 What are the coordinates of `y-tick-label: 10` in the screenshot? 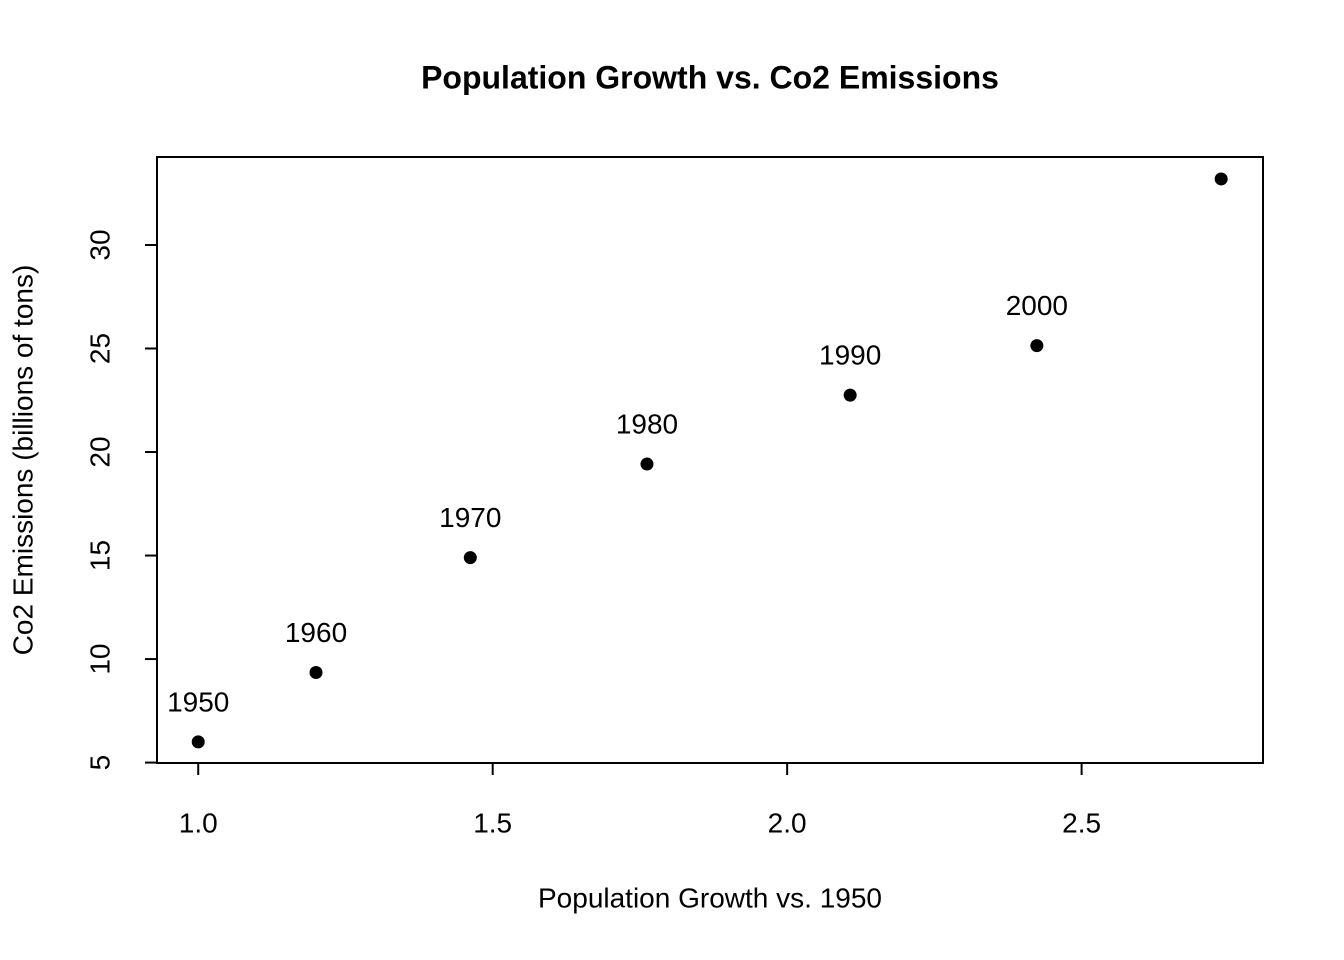 It's located at (99, 658).